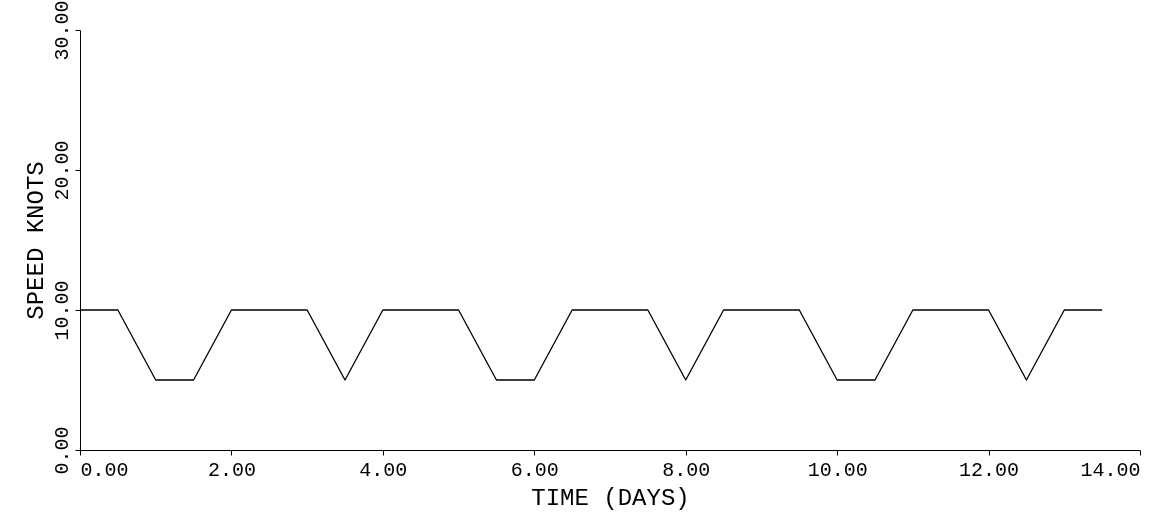 The image size is (1172, 527). Describe the element at coordinates (989, 470) in the screenshot. I see `x-tick-label: 12.00` at that location.